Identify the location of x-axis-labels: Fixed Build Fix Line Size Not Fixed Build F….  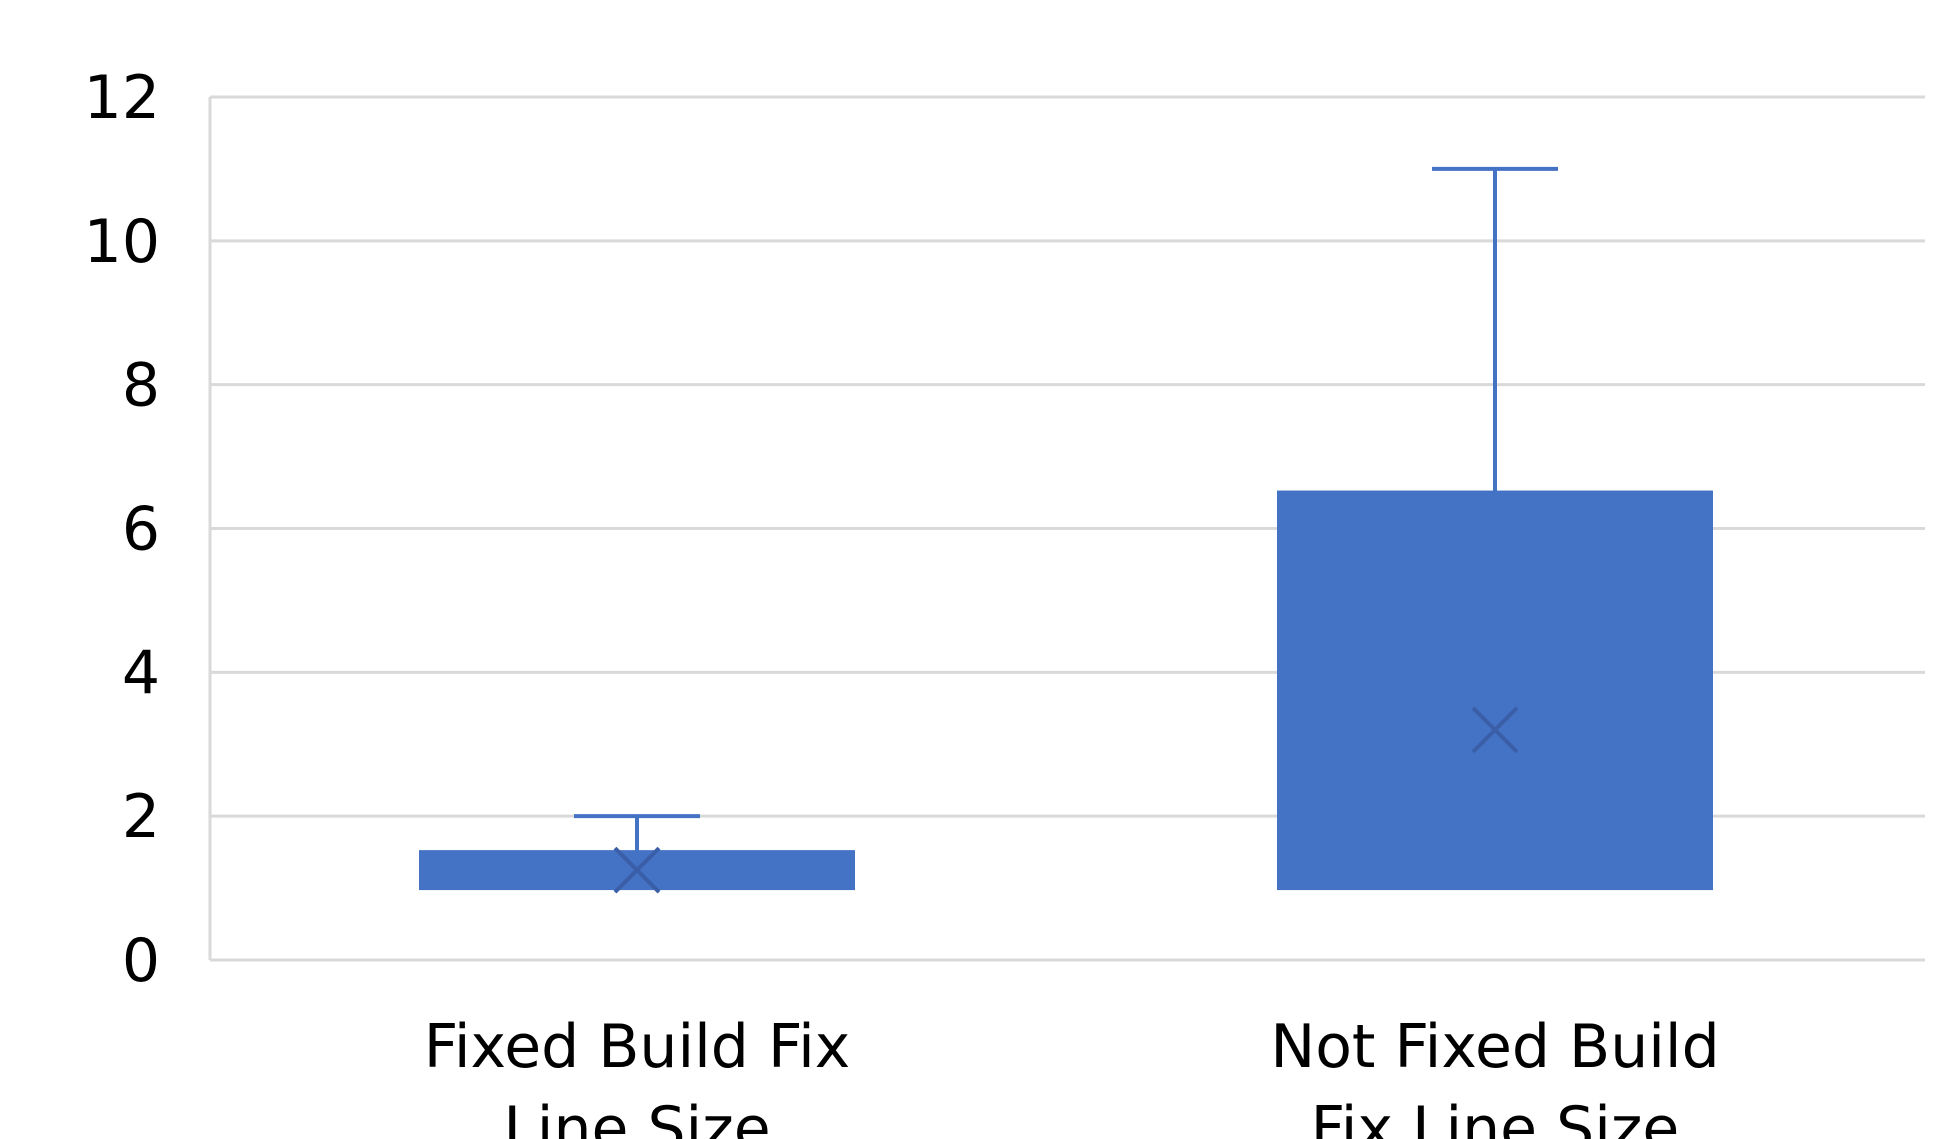
(1072, 1075).